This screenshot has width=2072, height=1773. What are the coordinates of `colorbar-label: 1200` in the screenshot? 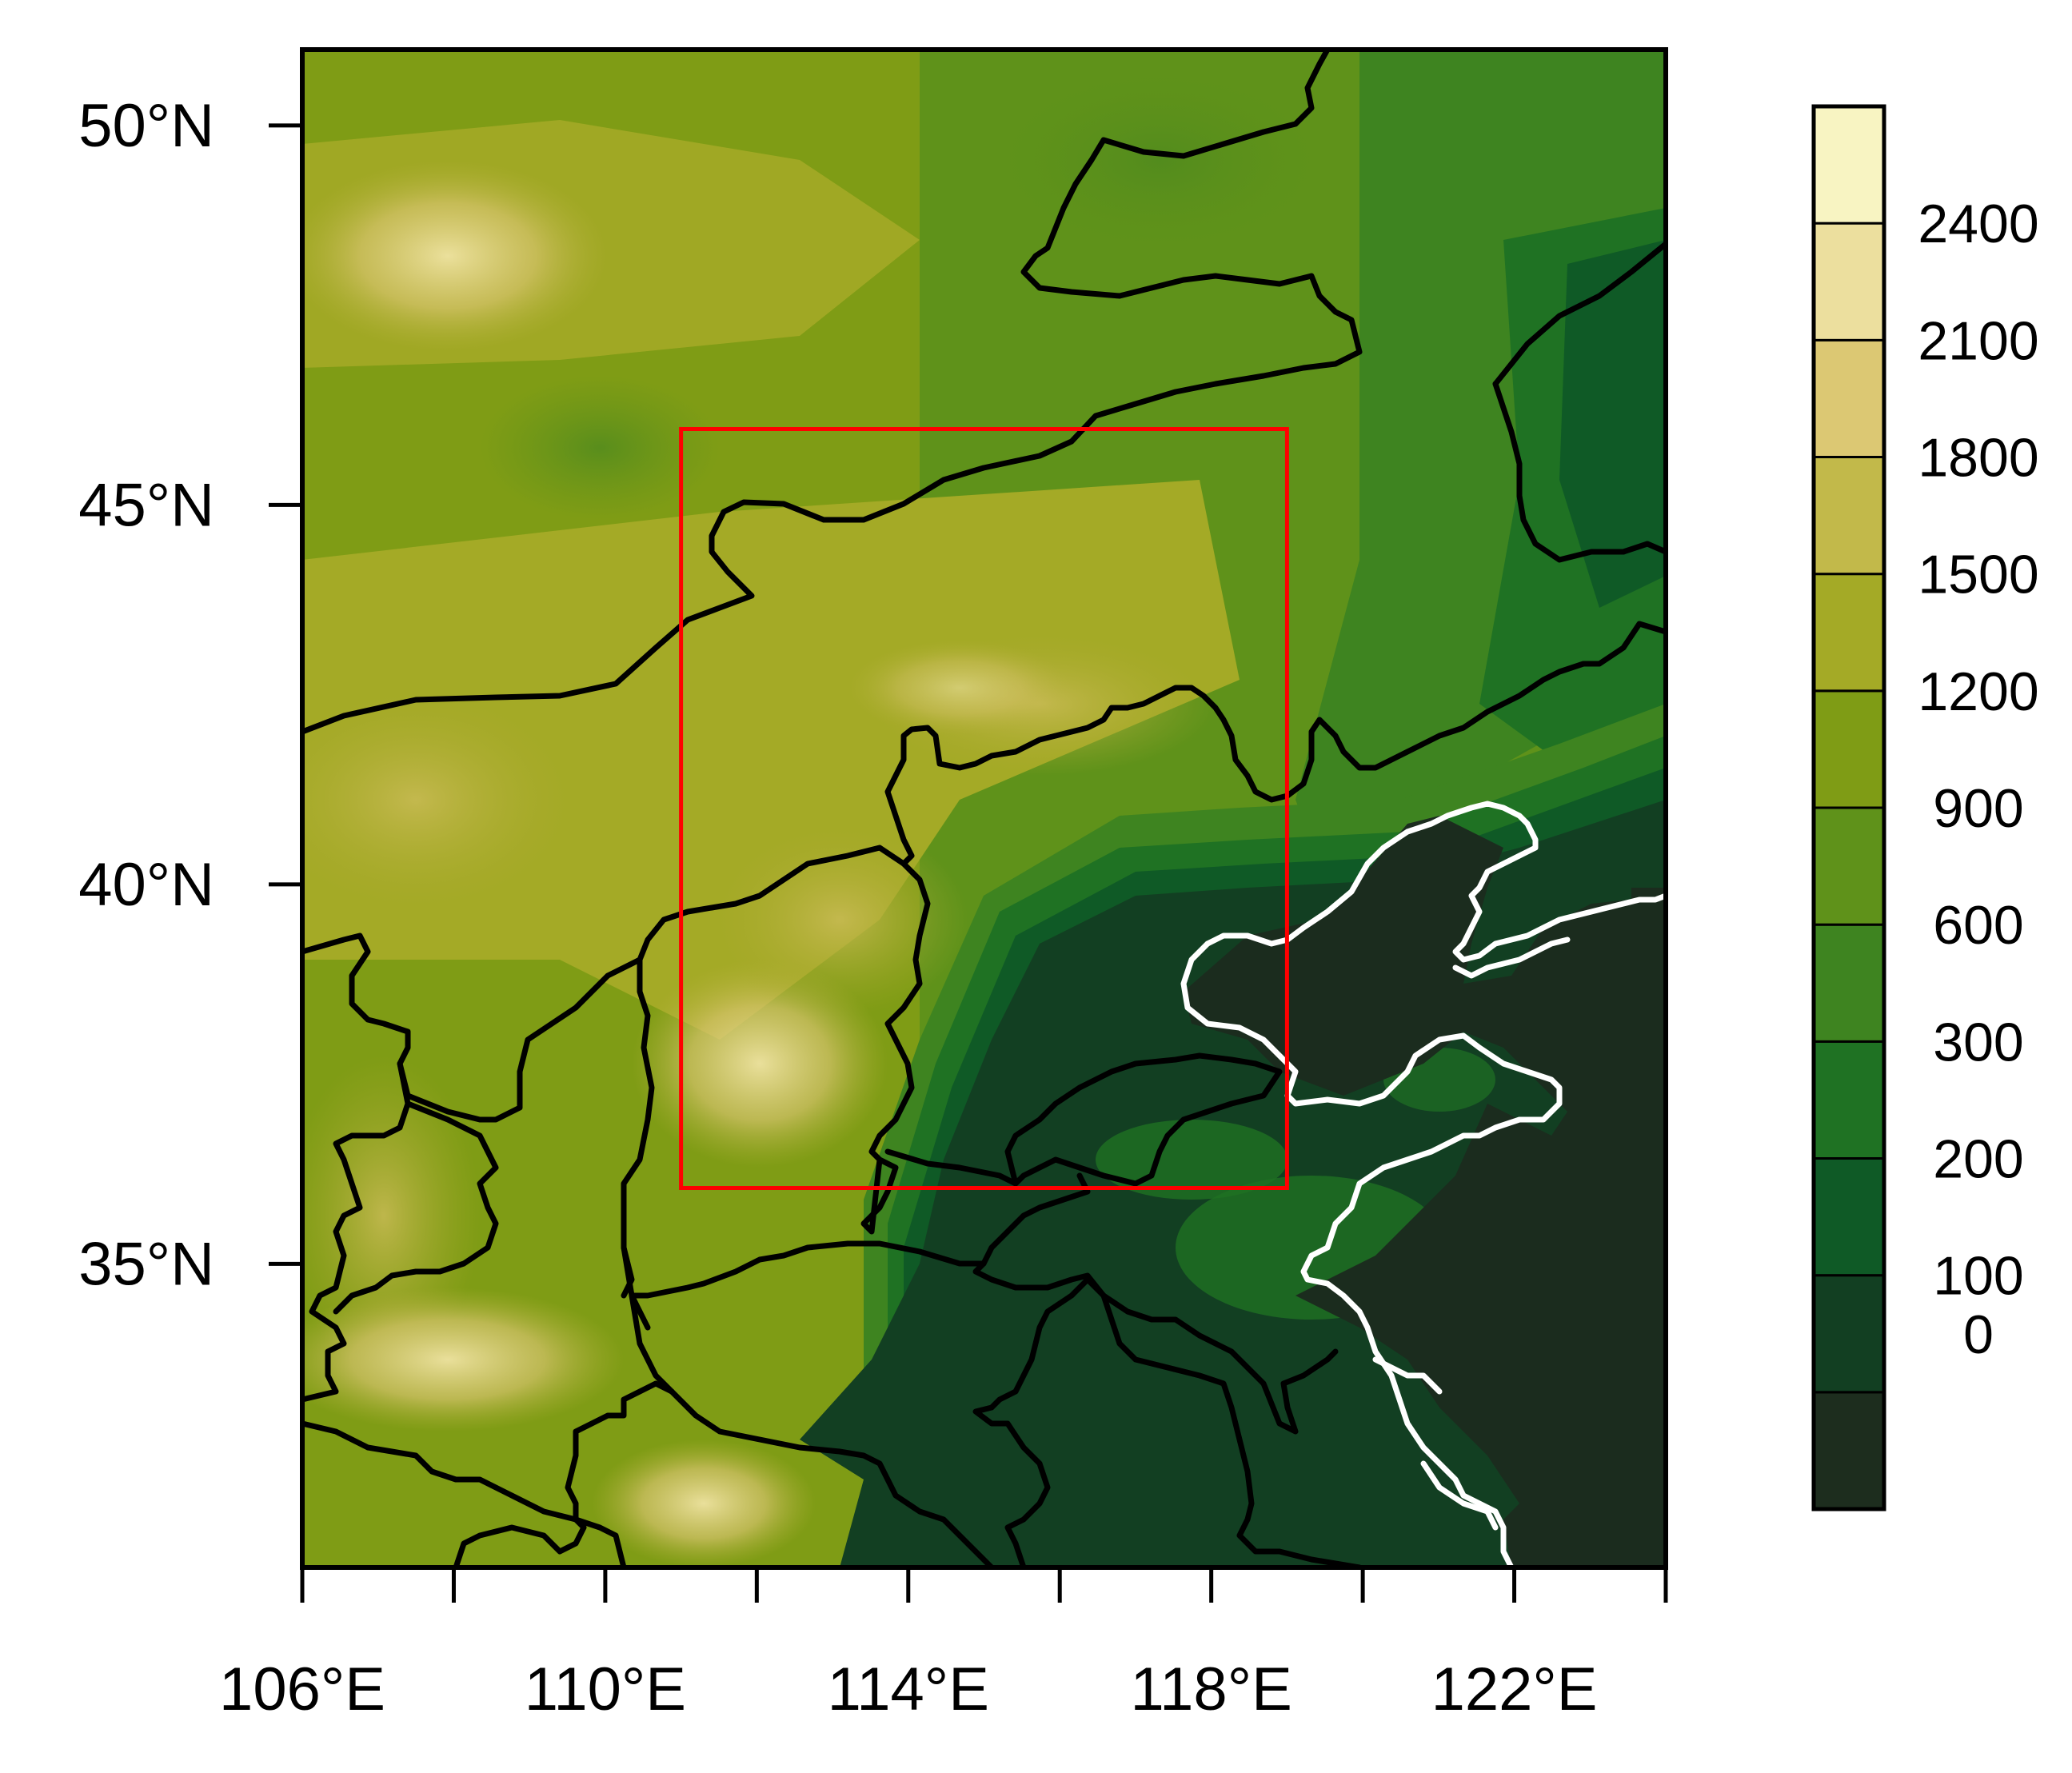 It's located at (1978, 691).